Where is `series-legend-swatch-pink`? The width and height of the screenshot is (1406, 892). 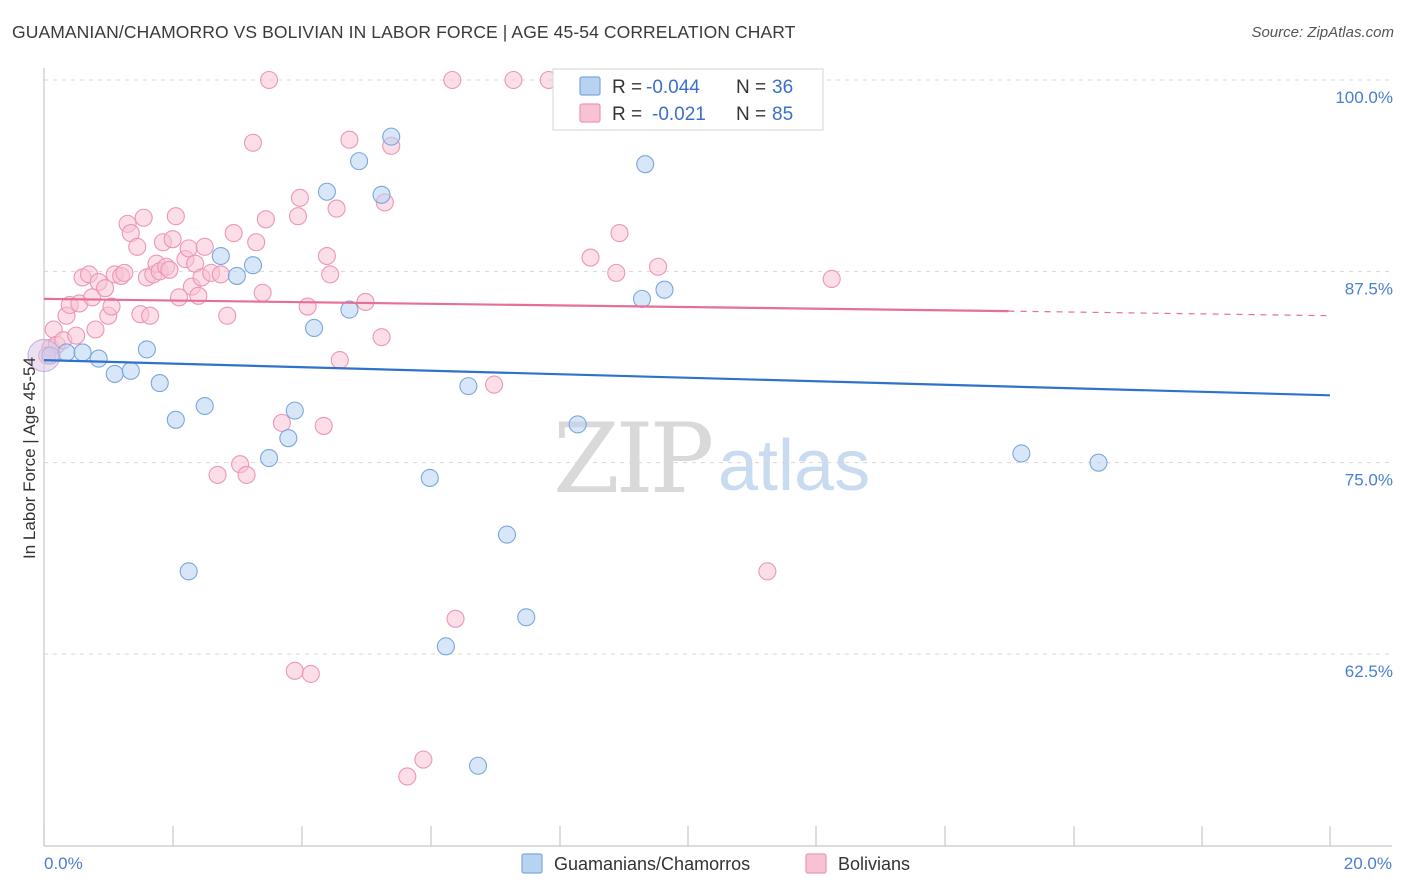
series-legend-swatch-pink is located at coordinates (816, 863).